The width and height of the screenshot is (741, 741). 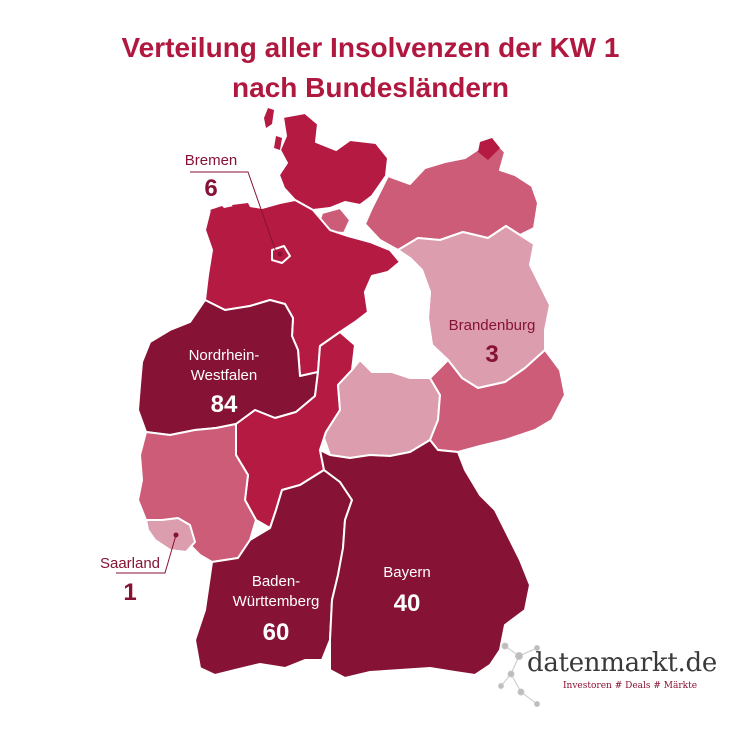 What do you see at coordinates (370, 87) in the screenshot?
I see `title-line-2: nach Bundesländern` at bounding box center [370, 87].